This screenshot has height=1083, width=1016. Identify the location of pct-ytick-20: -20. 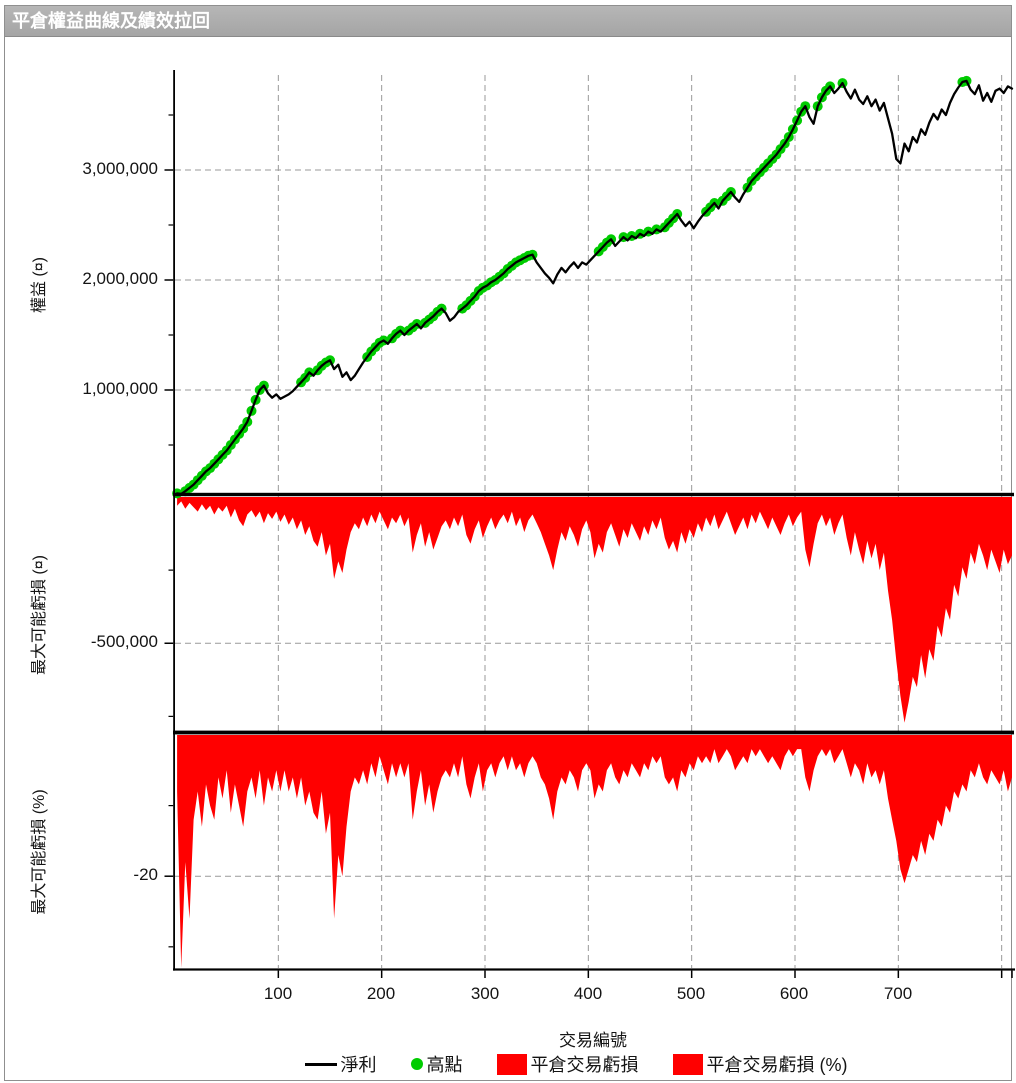
(145, 874).